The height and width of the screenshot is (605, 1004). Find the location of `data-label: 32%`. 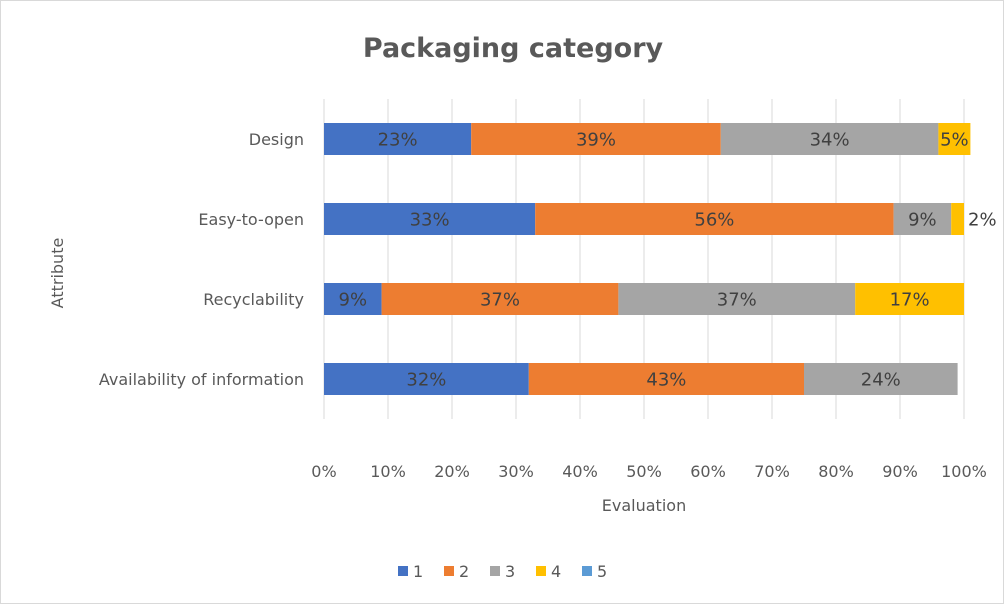

data-label: 32% is located at coordinates (426, 380).